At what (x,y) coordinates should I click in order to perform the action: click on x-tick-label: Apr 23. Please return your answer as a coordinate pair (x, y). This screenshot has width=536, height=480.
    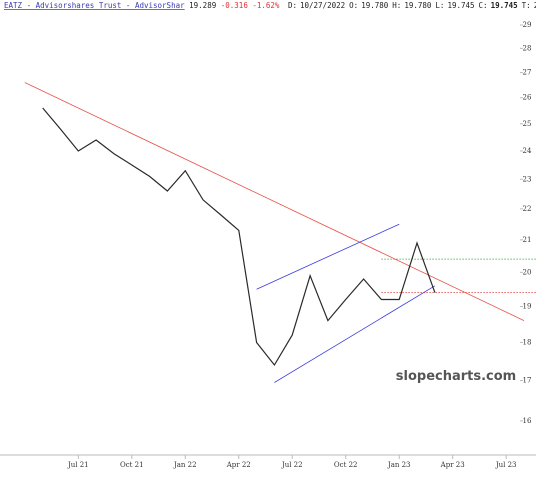
    Looking at the image, I should click on (452, 465).